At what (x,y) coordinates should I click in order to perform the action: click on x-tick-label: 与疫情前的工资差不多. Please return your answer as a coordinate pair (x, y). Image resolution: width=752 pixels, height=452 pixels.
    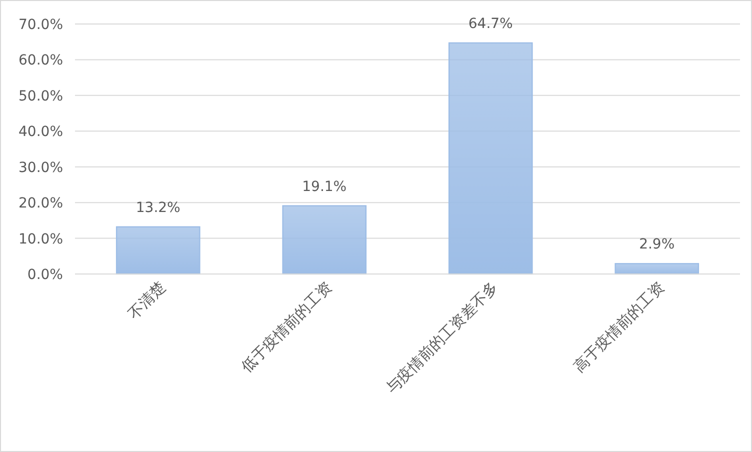
    Looking at the image, I should click on (442, 337).